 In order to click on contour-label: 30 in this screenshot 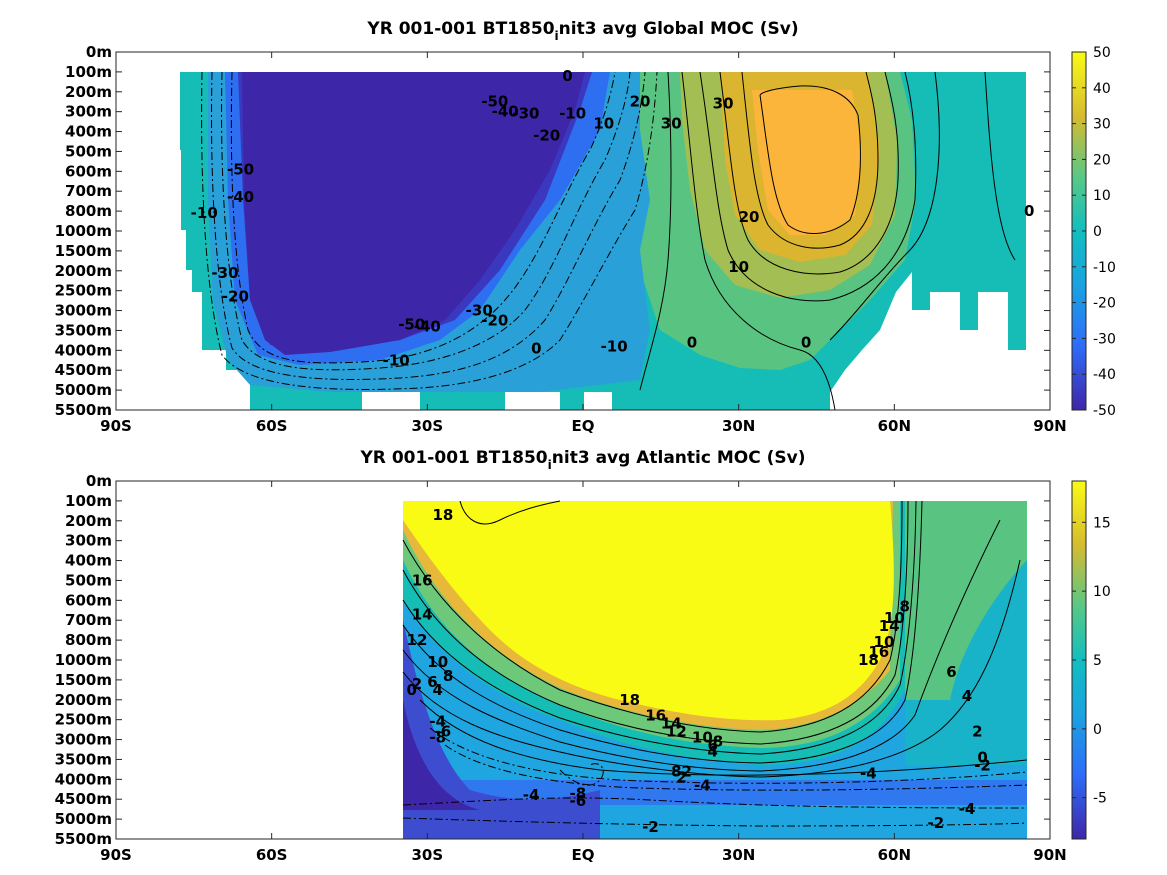, I will do `click(671, 124)`.